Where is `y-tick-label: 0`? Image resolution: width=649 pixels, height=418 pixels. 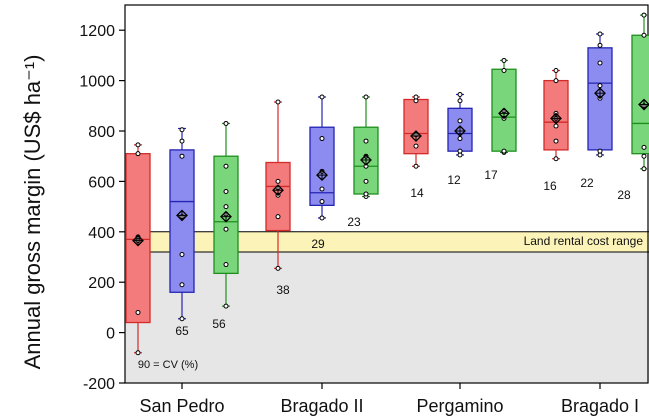 y-tick-label: 0 is located at coordinates (110, 334).